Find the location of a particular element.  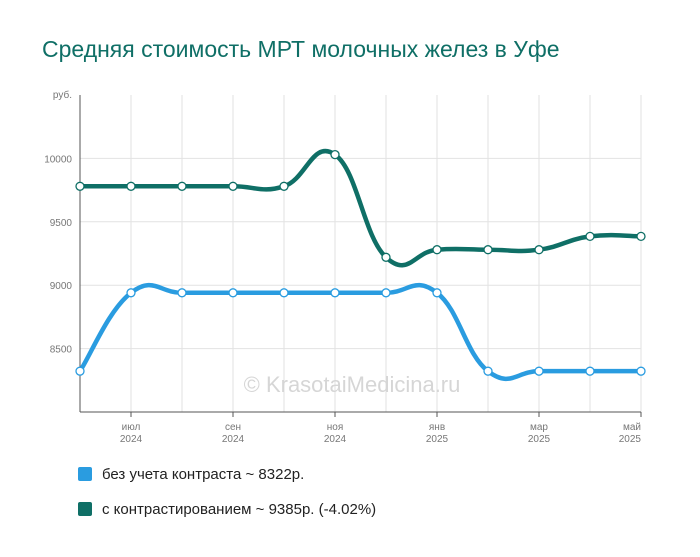

y-tick-label: 10000 is located at coordinates (58, 159).